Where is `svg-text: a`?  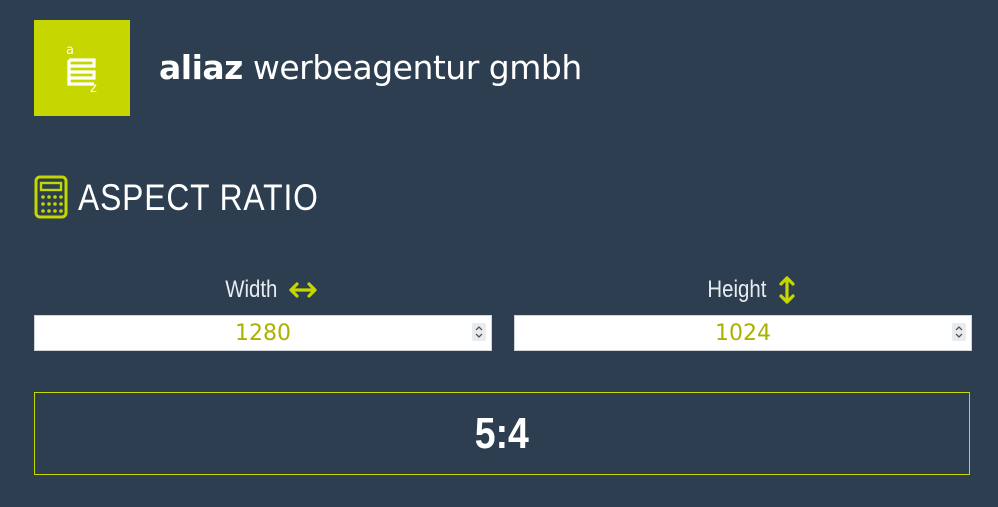
svg-text: a is located at coordinates (70, 50).